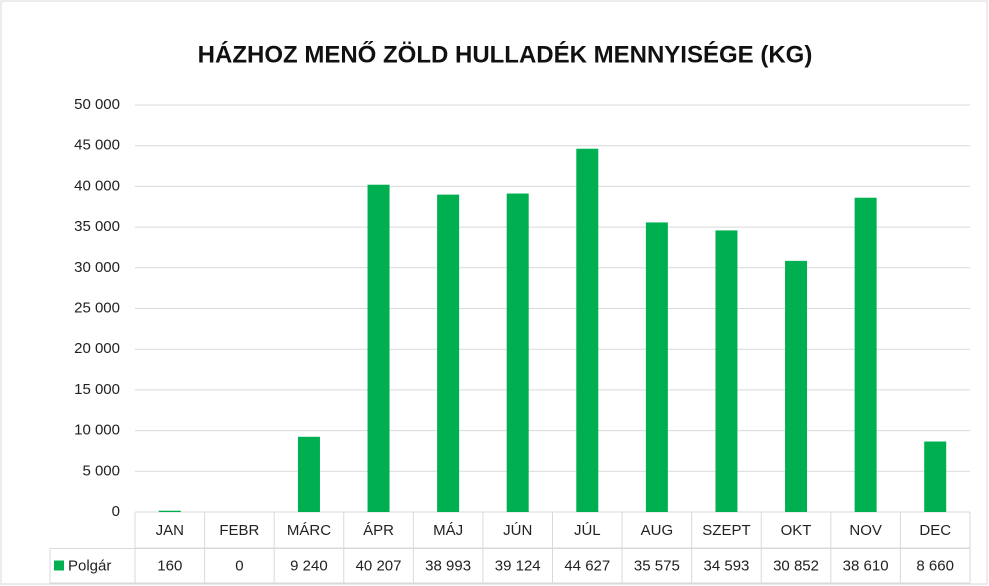 This screenshot has width=989, height=586. I want to click on x-tick-label: MÁJ, so click(448, 530).